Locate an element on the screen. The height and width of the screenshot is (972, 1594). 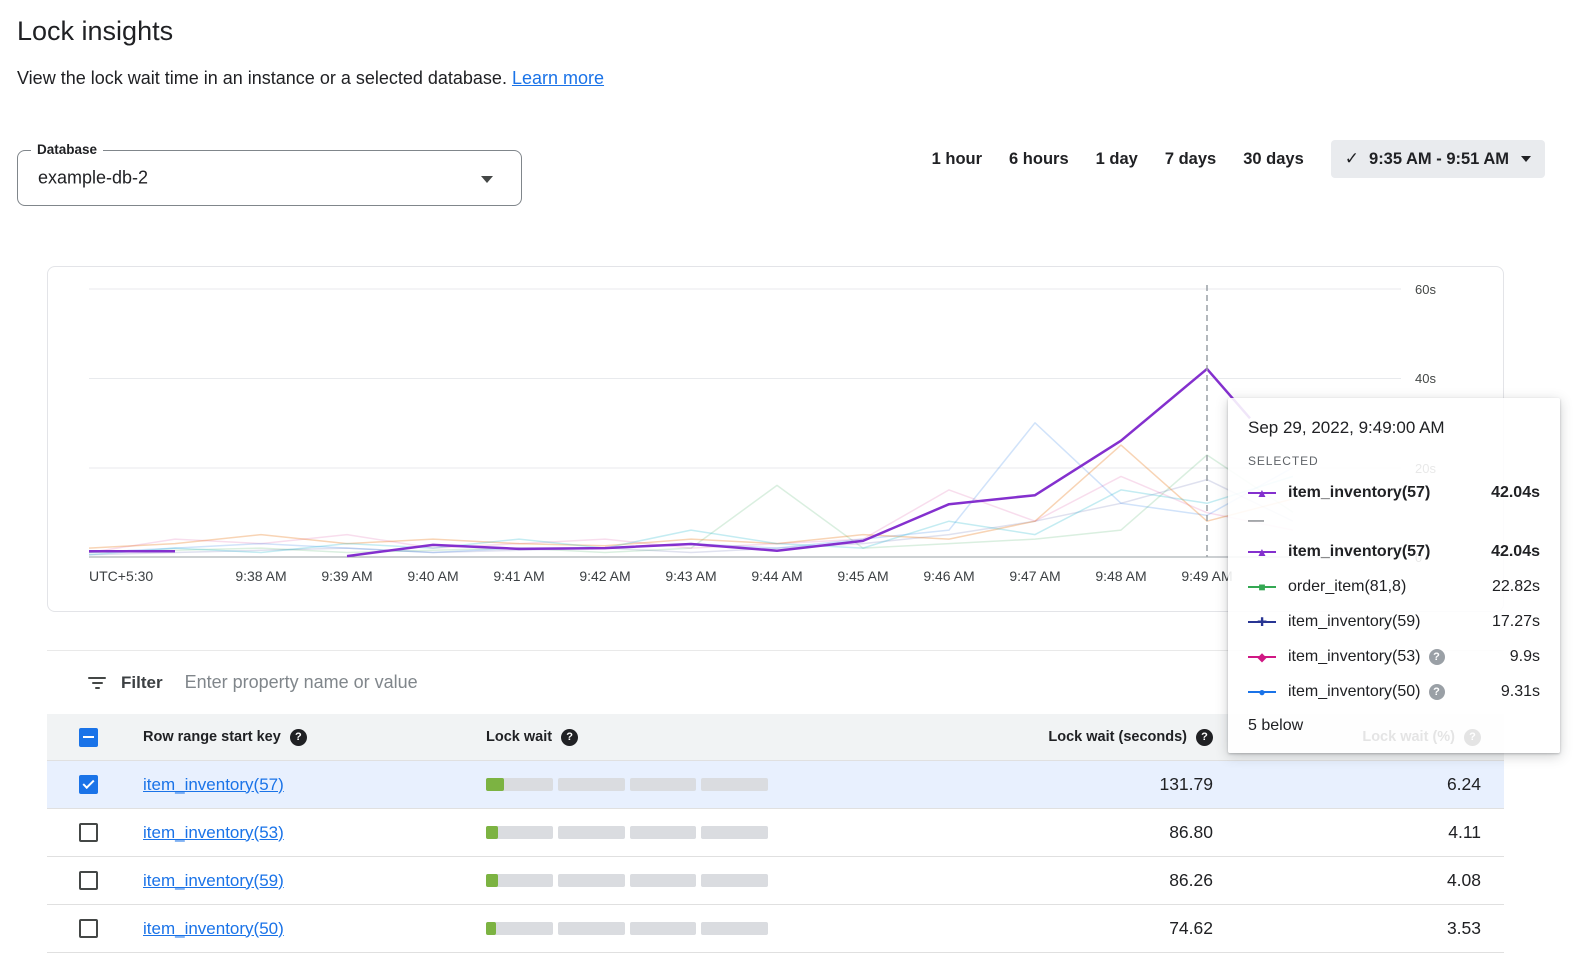
lock-wait-seconds-value: 74.62 is located at coordinates (1191, 928).